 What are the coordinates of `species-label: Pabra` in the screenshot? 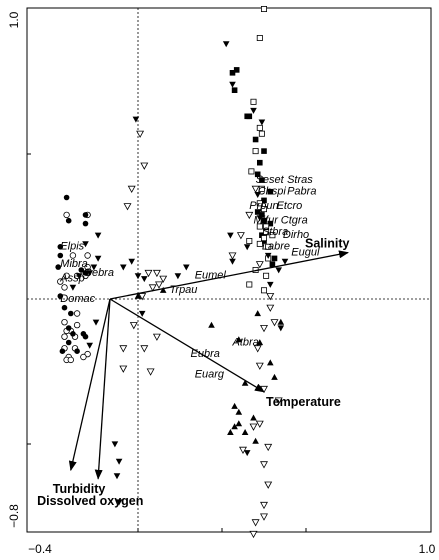 It's located at (301, 192).